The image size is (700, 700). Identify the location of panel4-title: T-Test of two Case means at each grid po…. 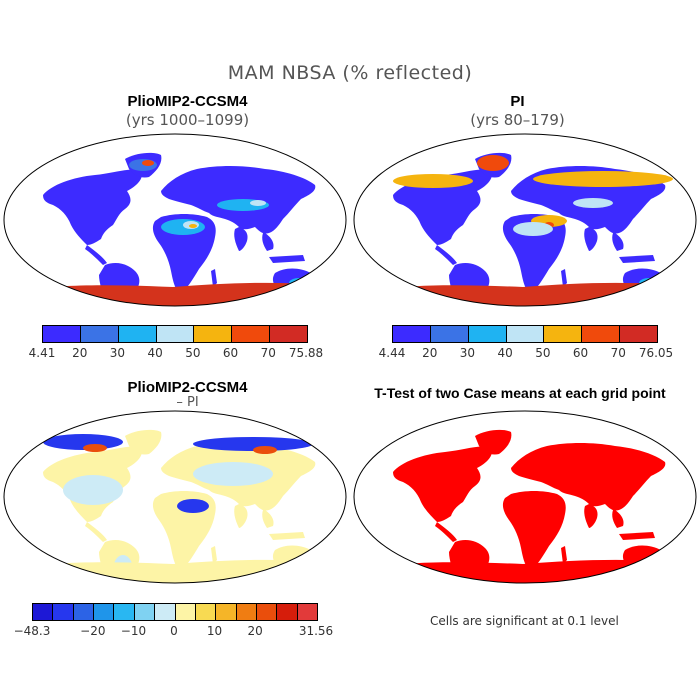
(520, 393).